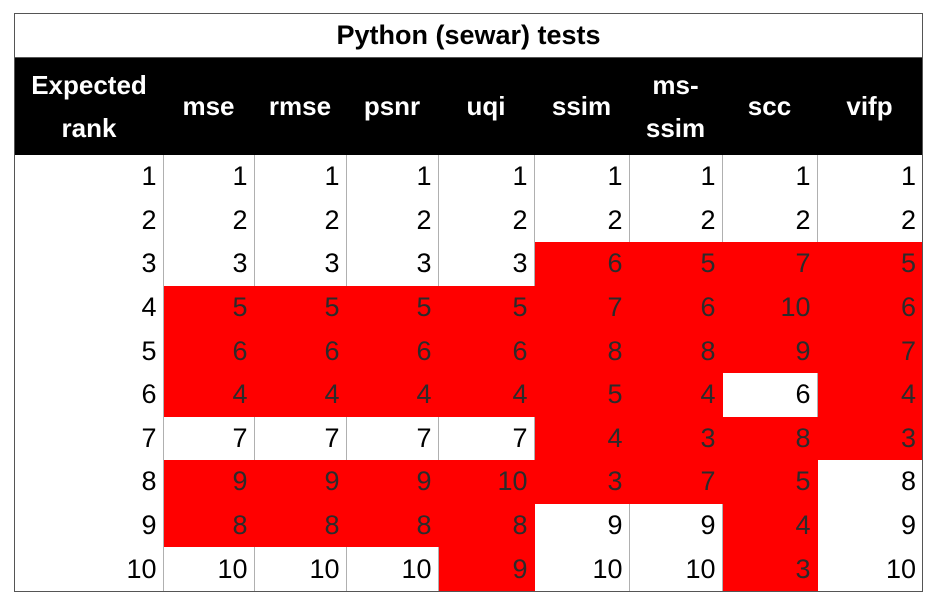  I want to click on header-expected-rank: Expected rank, so click(89, 106).